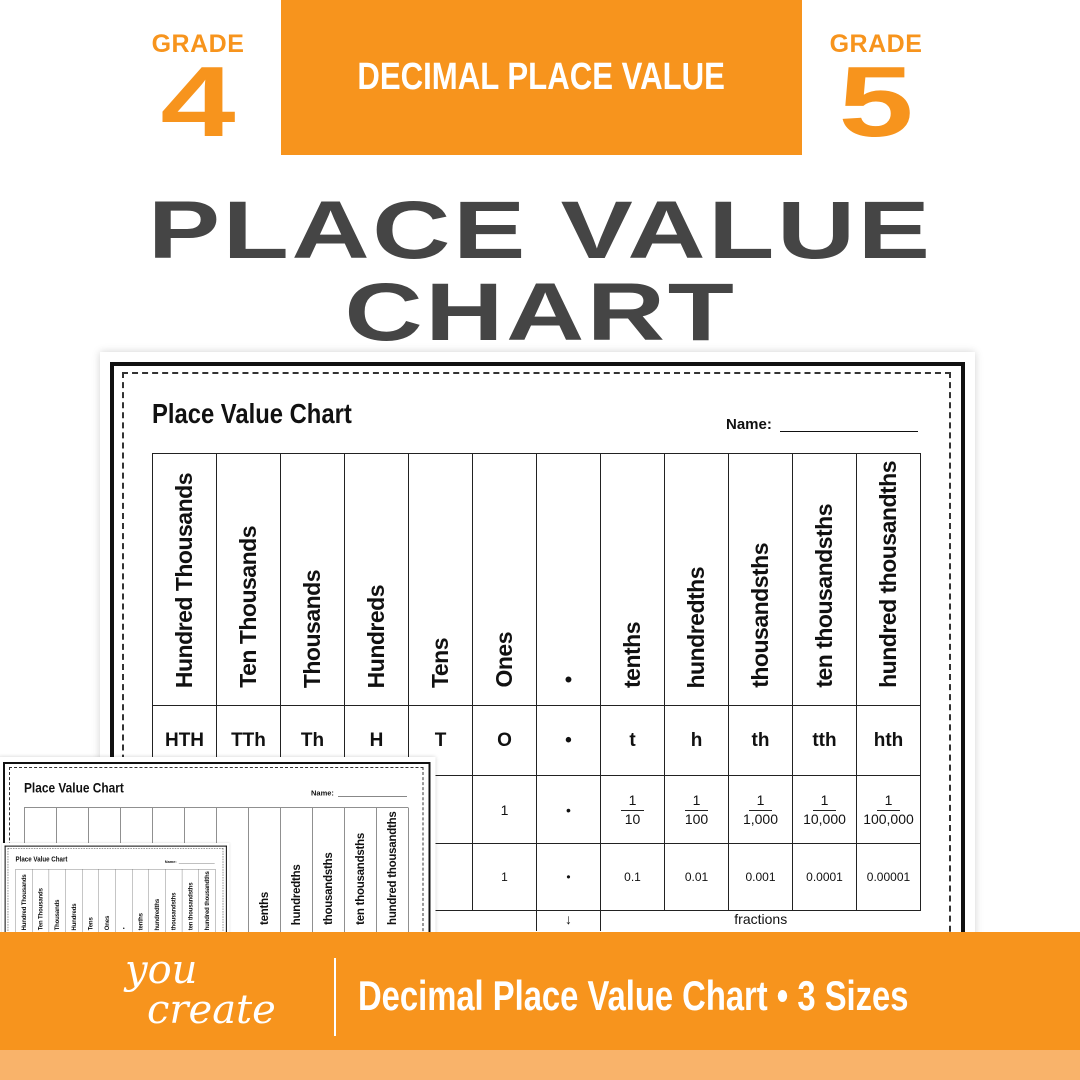 This screenshot has width=1080, height=1080. Describe the element at coordinates (504, 877) in the screenshot. I see `decimal-cell: 1` at that location.